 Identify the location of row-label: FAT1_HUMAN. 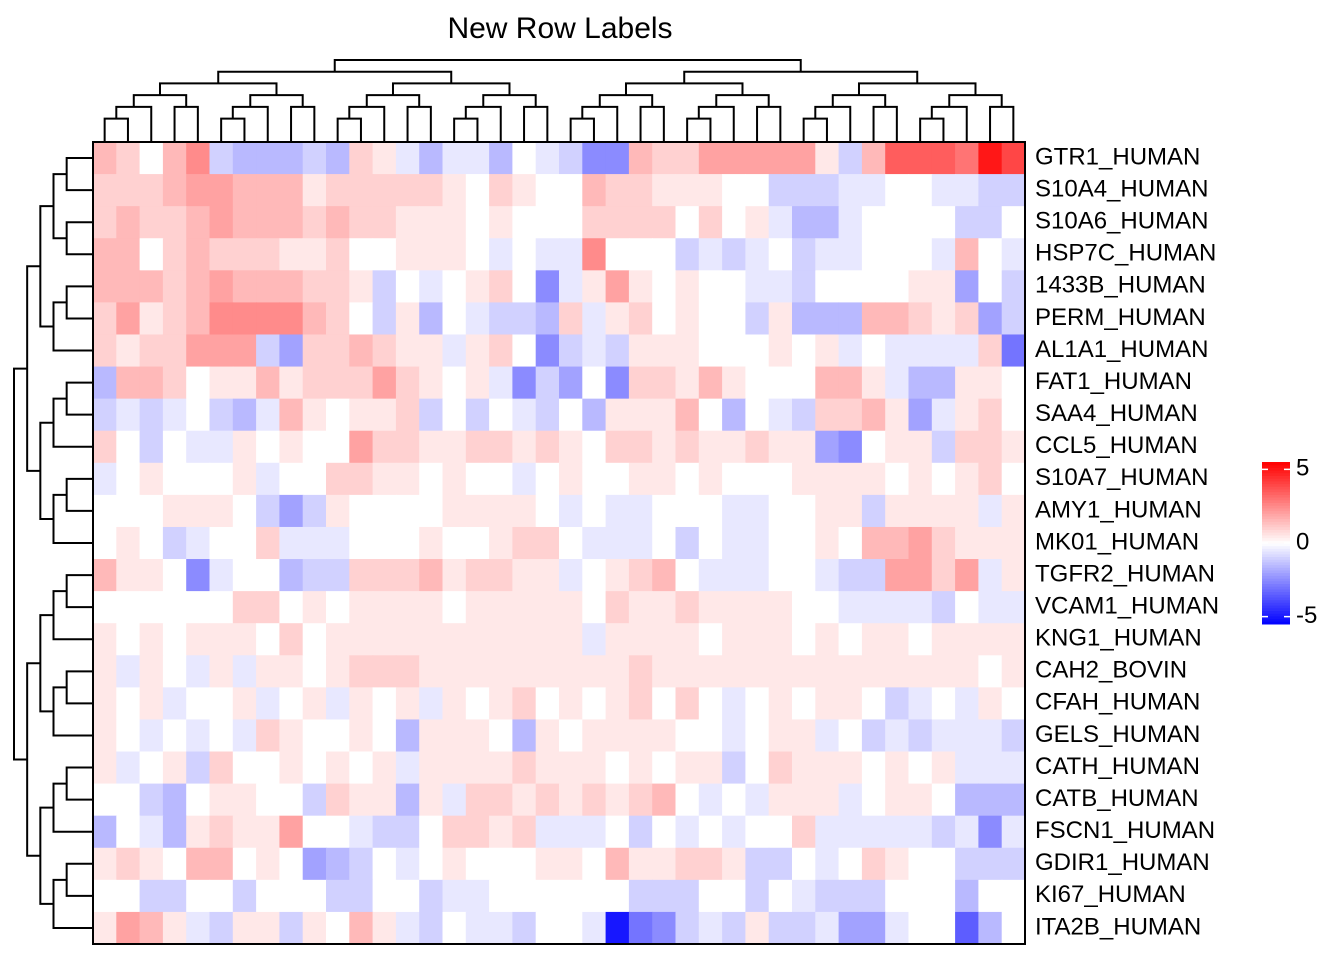
(1113, 381).